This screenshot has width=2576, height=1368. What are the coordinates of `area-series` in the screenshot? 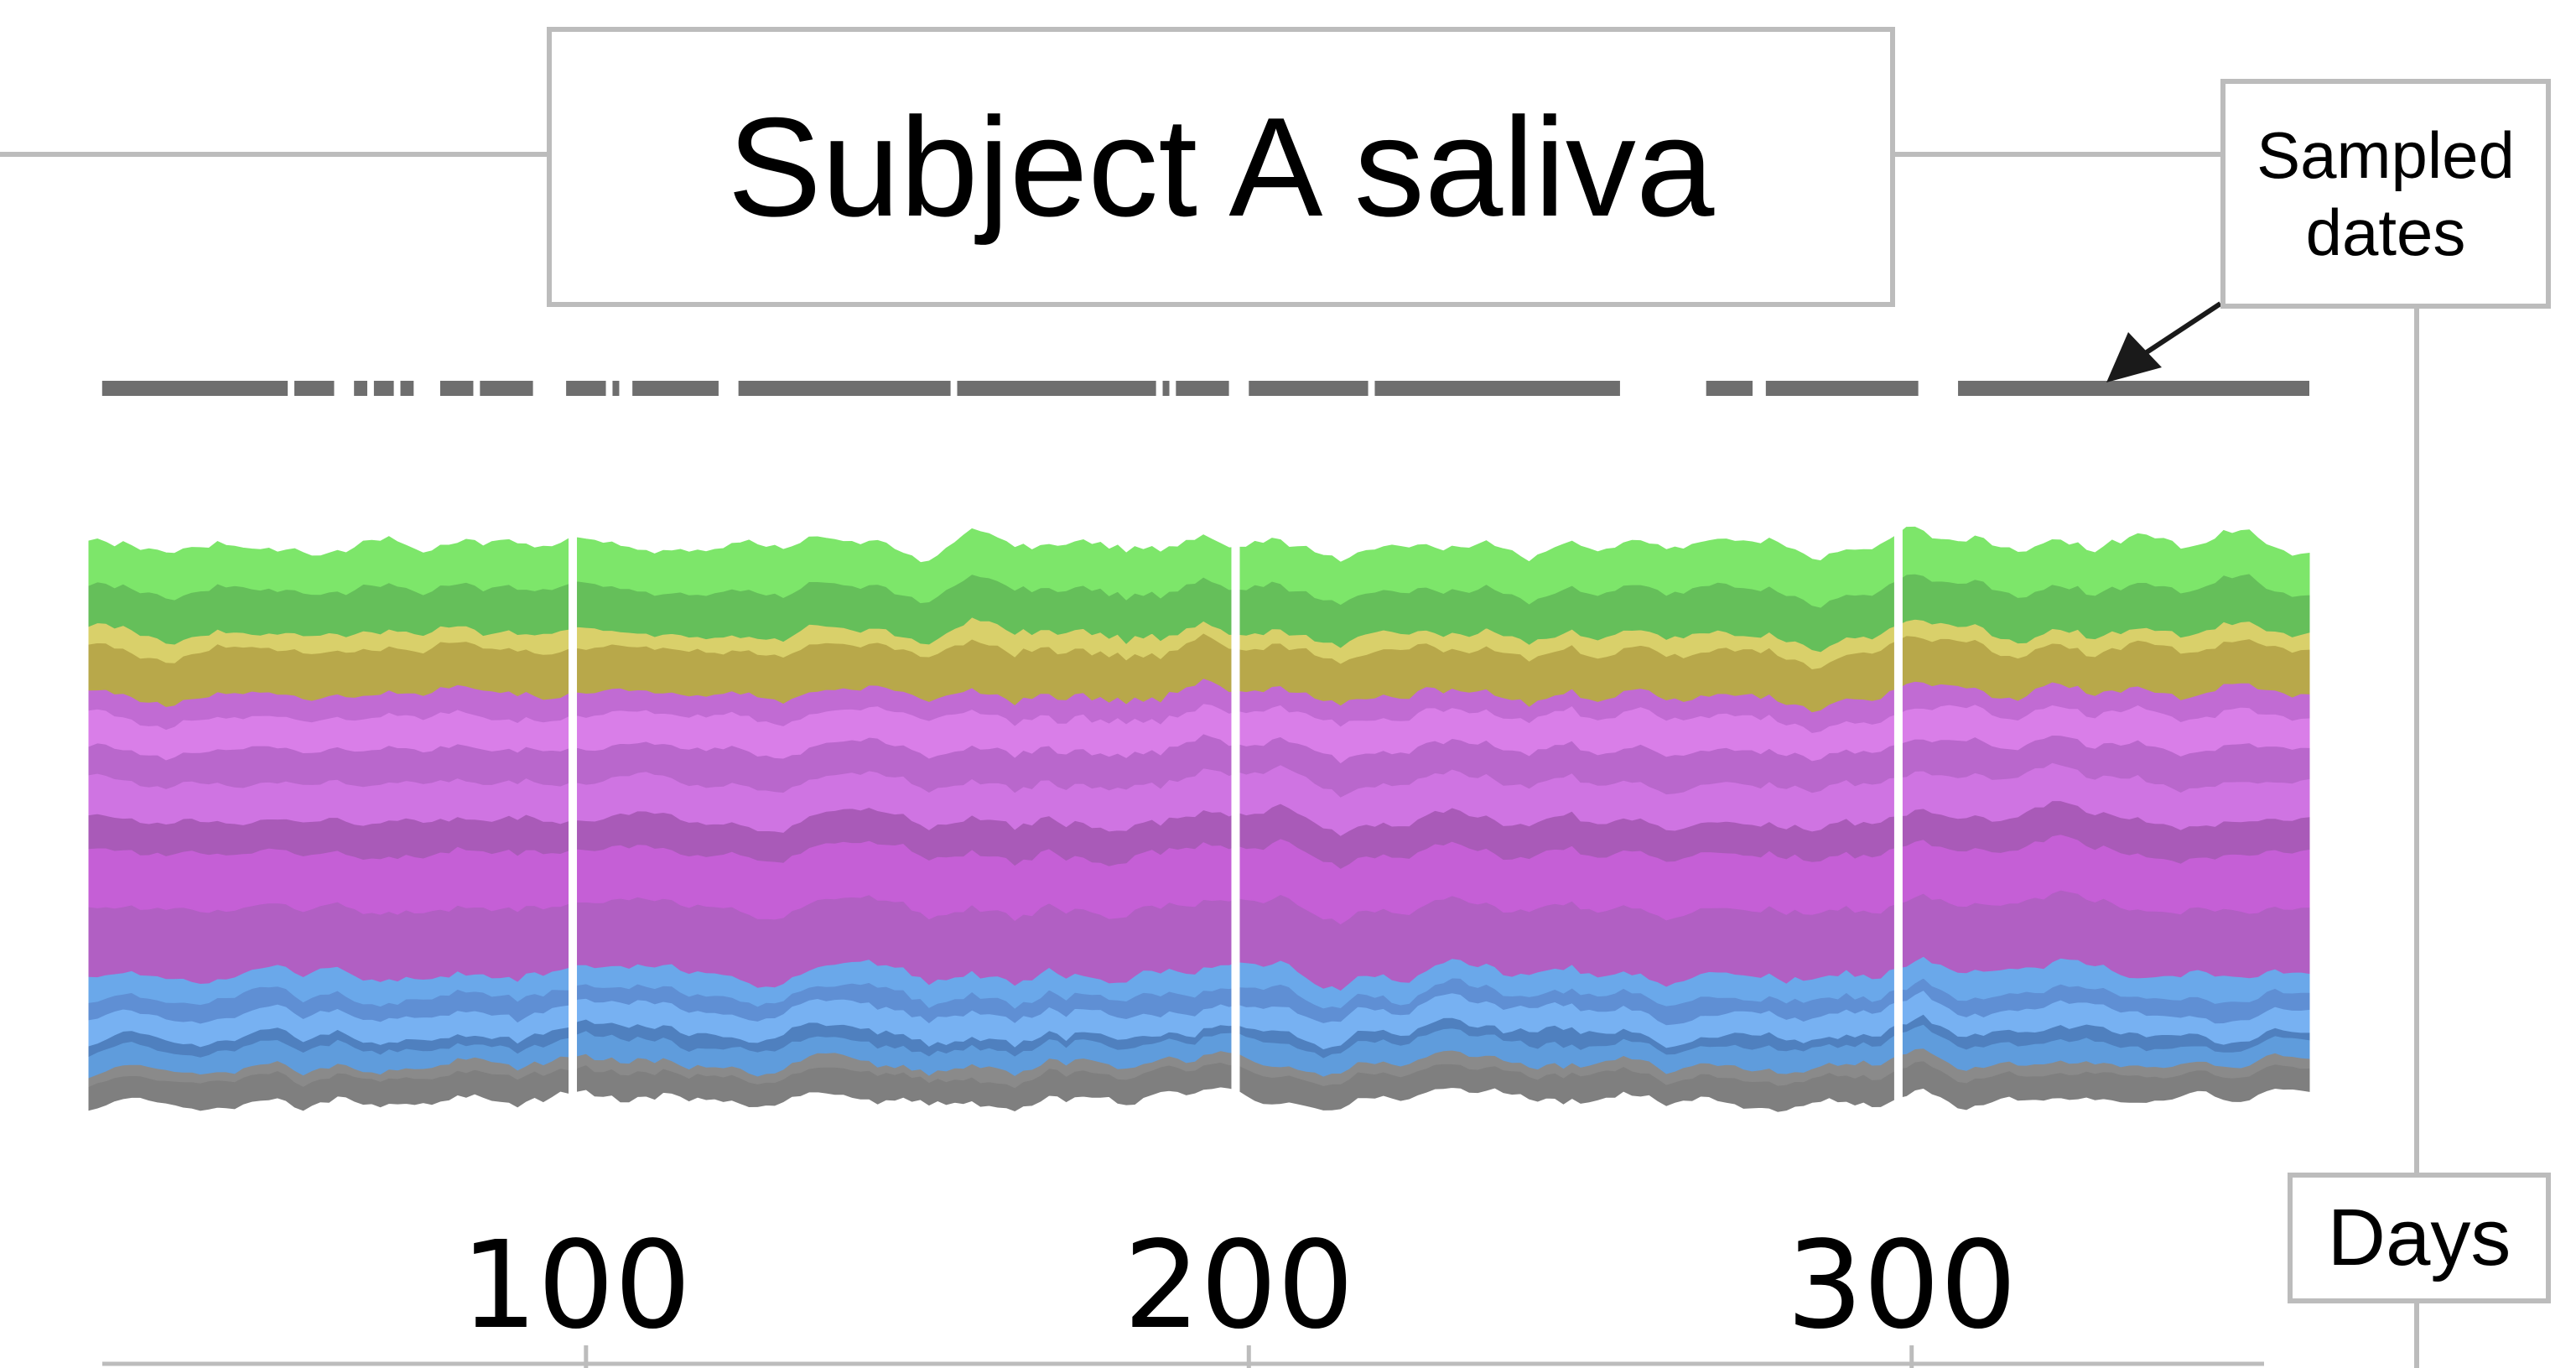 It's located at (1199, 567).